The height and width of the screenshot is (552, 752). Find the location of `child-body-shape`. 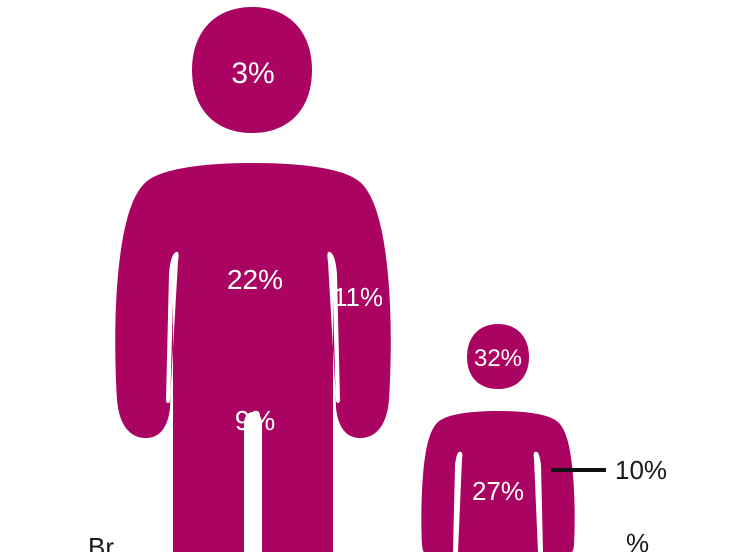

child-body-shape is located at coordinates (498, 481).